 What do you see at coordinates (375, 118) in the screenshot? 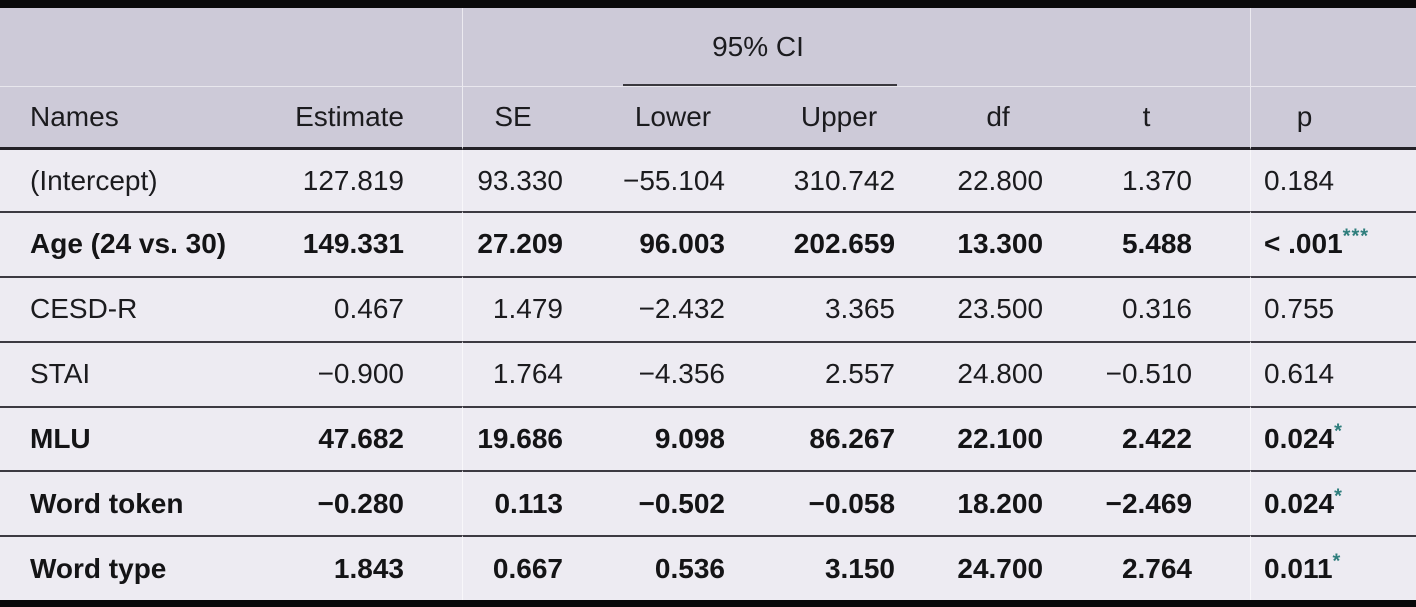
I see `col-header-estimate: Estimate` at bounding box center [375, 118].